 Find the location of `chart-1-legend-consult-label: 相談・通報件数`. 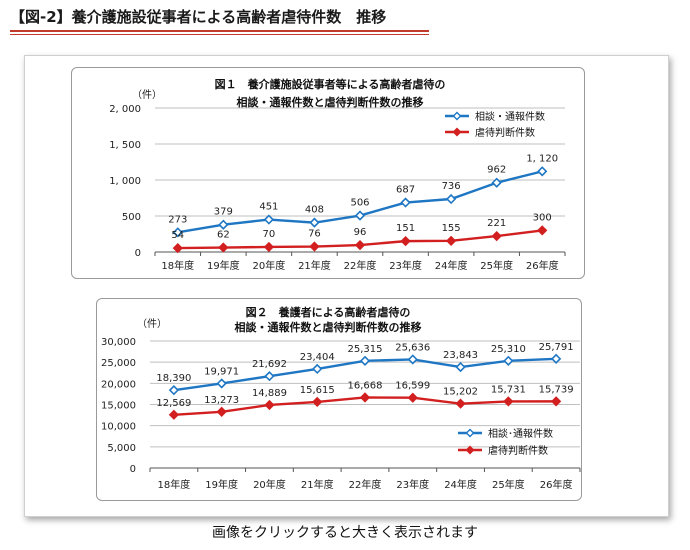

chart-1-legend-consult-label: 相談・通報件数 is located at coordinates (510, 116).